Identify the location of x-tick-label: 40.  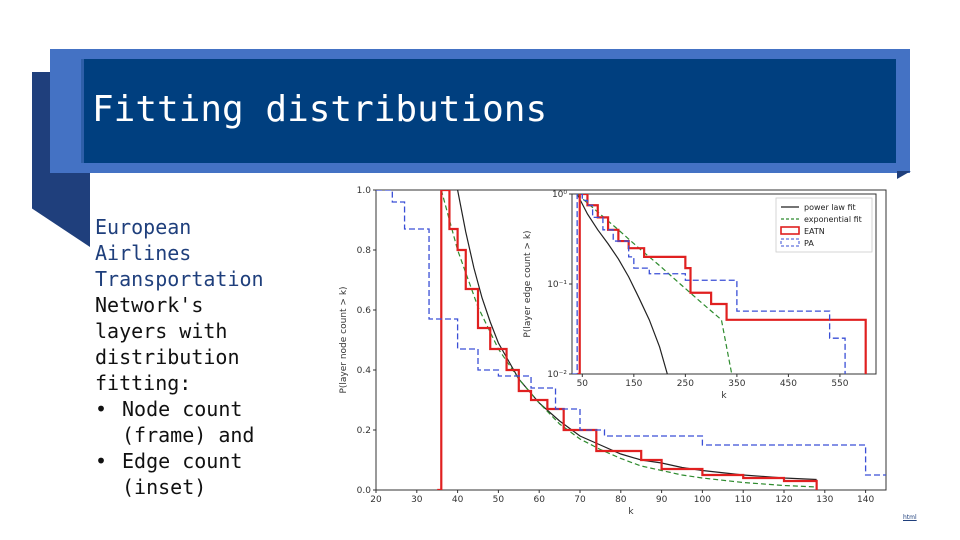
(458, 500).